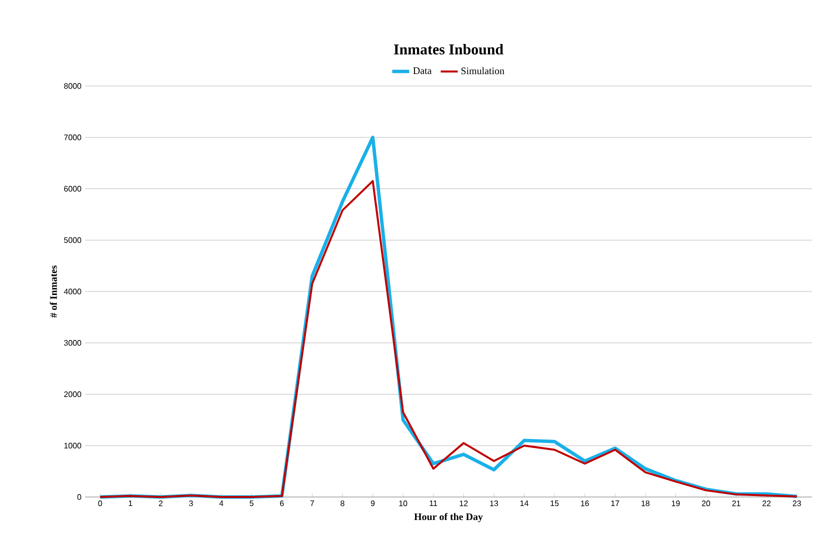  Describe the element at coordinates (482, 70) in the screenshot. I see `legend-label: Simulation` at that location.